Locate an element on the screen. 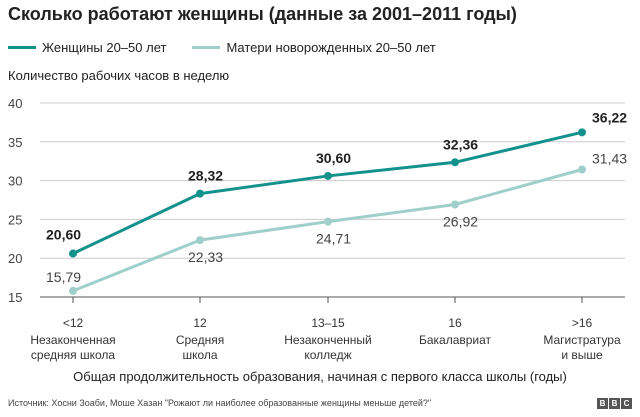 The width and height of the screenshot is (640, 417). legend-item-women: Женщины 20–50 лет is located at coordinates (87, 47).